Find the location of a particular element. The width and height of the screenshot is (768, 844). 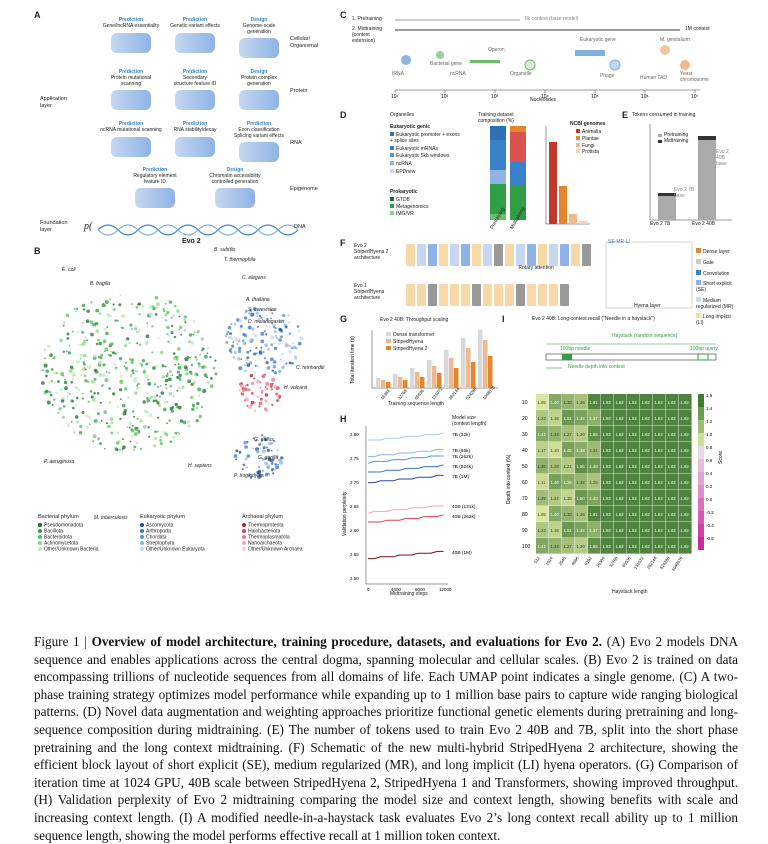

panel-f-label: F is located at coordinates (343, 243).